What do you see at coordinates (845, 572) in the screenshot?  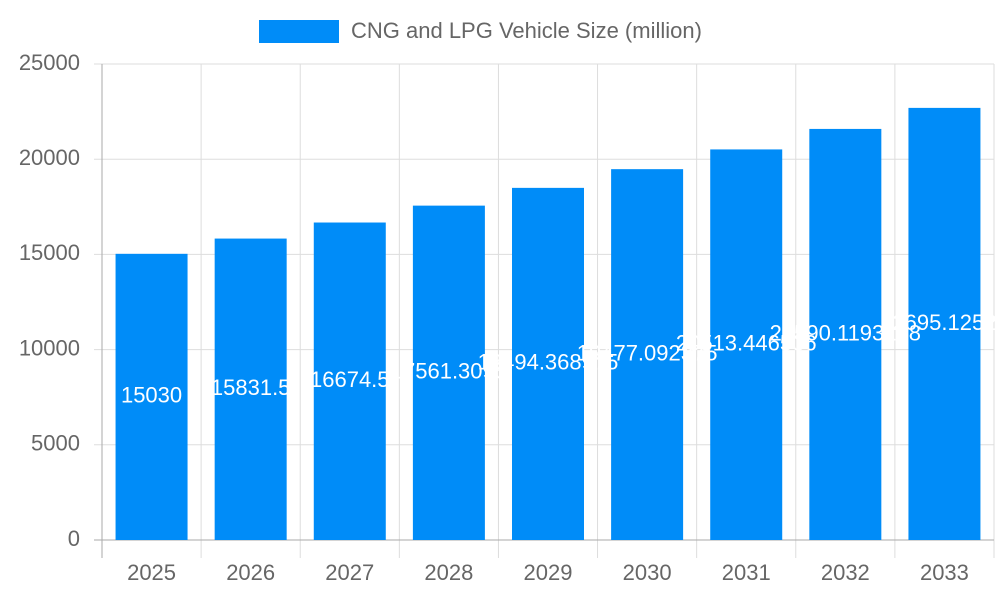 I see `x-tick-label: 2032` at bounding box center [845, 572].